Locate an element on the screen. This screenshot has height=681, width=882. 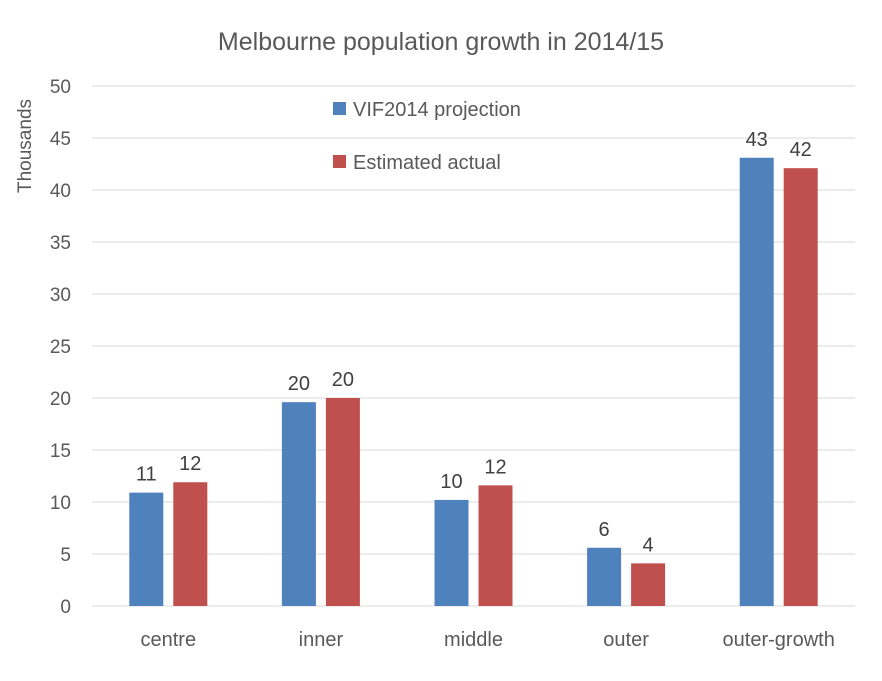
y-tick-label: 15 is located at coordinates (60, 451).